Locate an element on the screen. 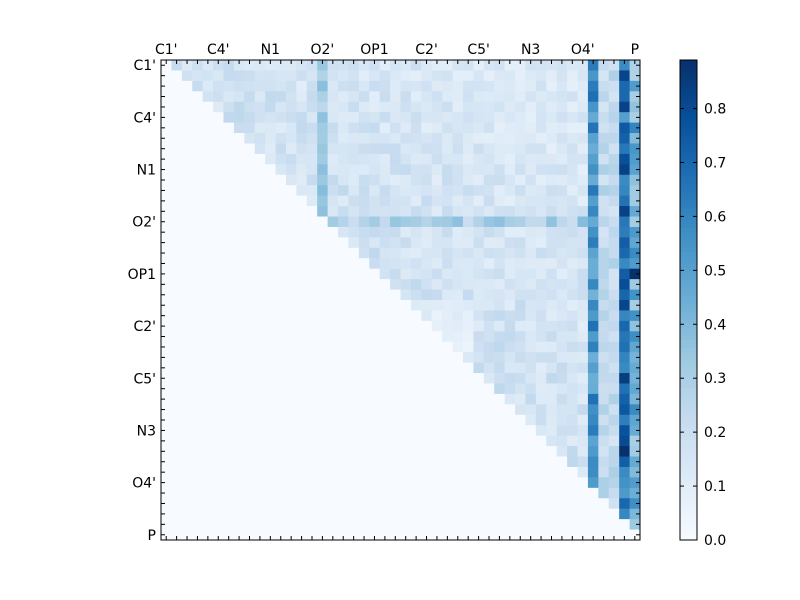 Image resolution: width=800 pixels, height=600 pixels. y-tick-label: C2' is located at coordinates (144, 327).